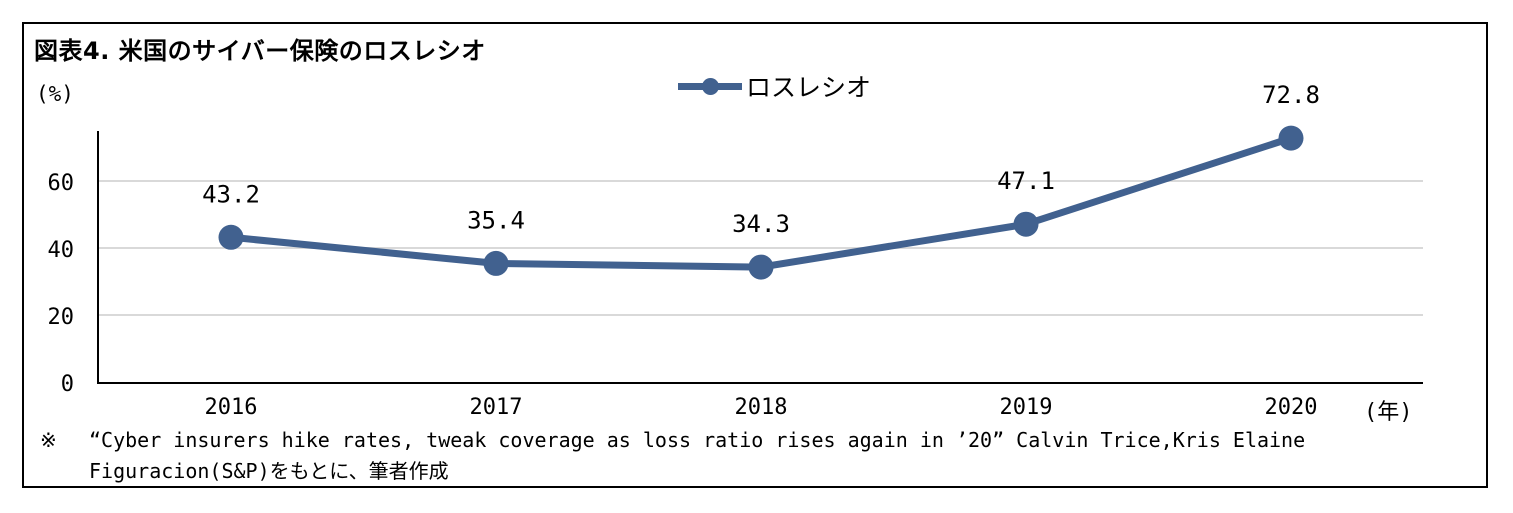 The height and width of the screenshot is (513, 1513). Describe the element at coordinates (67, 384) in the screenshot. I see `y-tick-label: 0` at that location.